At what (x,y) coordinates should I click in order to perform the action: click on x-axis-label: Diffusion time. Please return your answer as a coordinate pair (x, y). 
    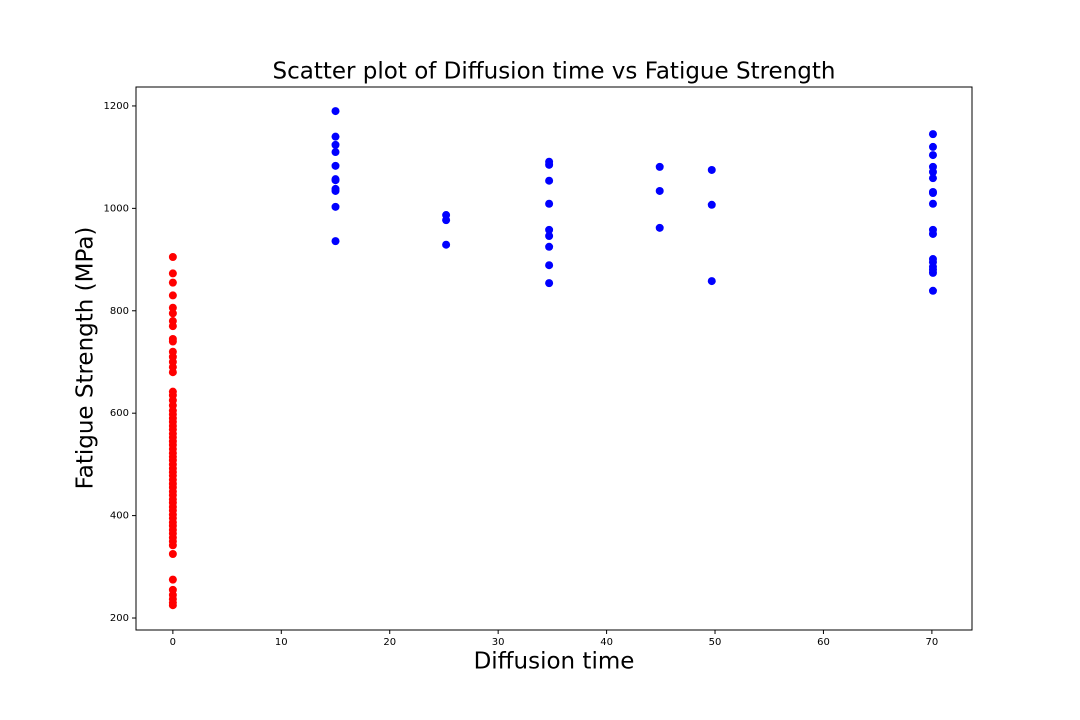
    Looking at the image, I should click on (554, 662).